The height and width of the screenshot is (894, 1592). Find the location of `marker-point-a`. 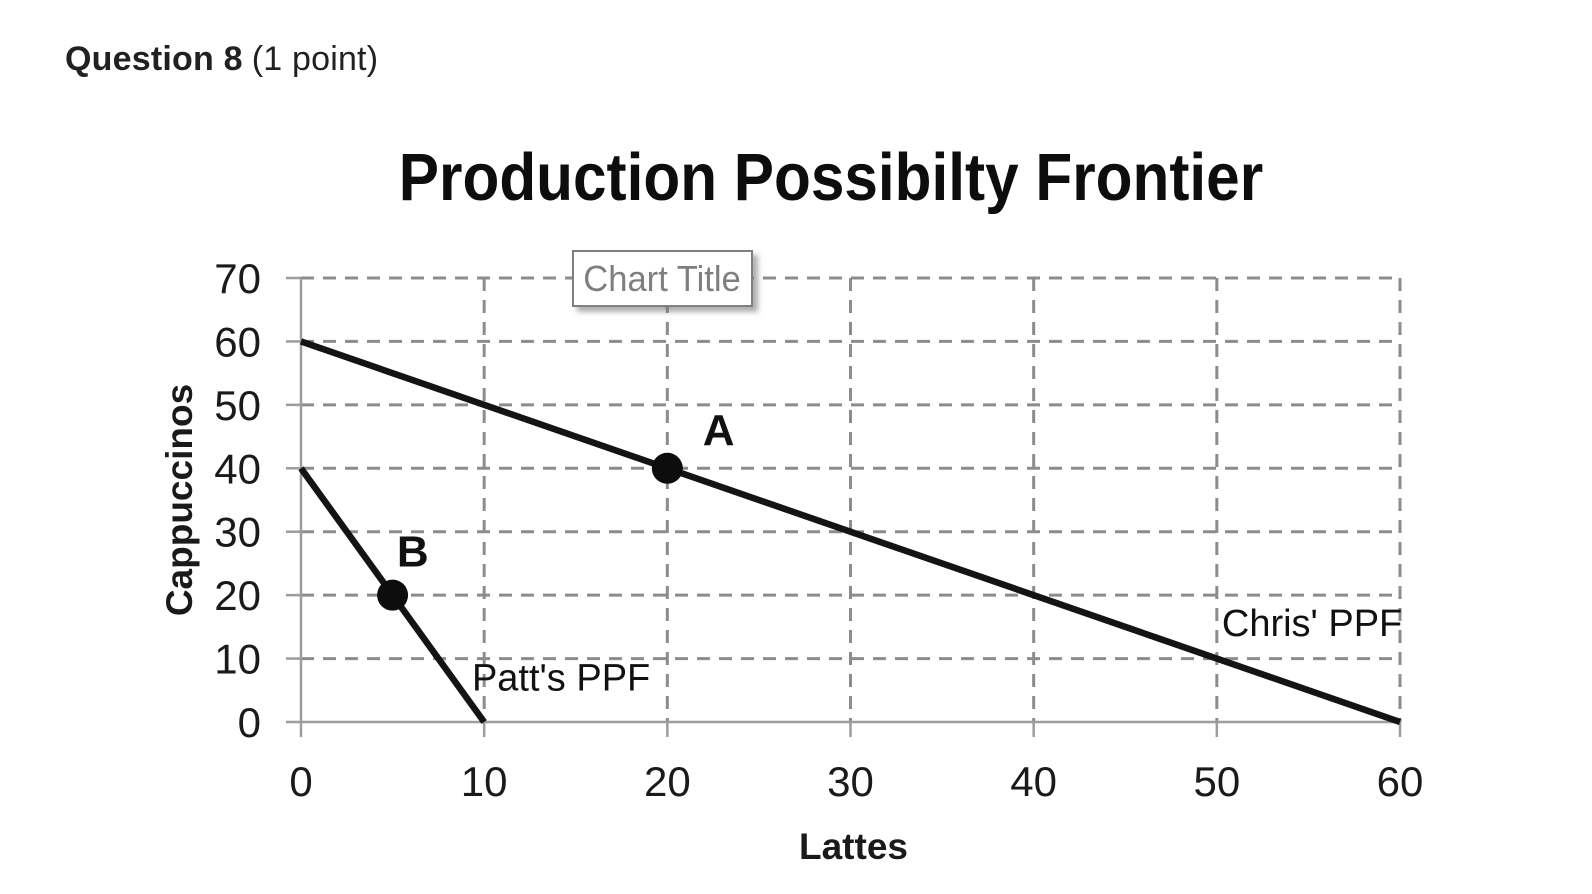

marker-point-a is located at coordinates (667, 468).